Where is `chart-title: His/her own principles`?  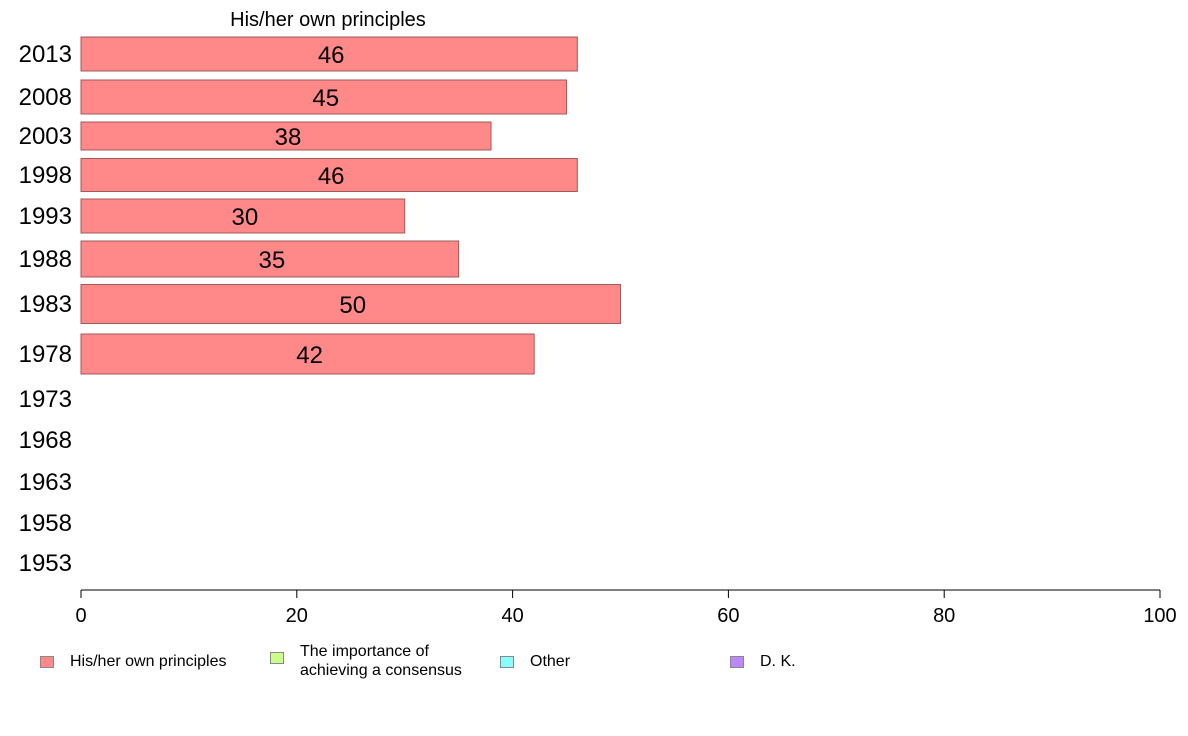
chart-title: His/her own principles is located at coordinates (328, 20).